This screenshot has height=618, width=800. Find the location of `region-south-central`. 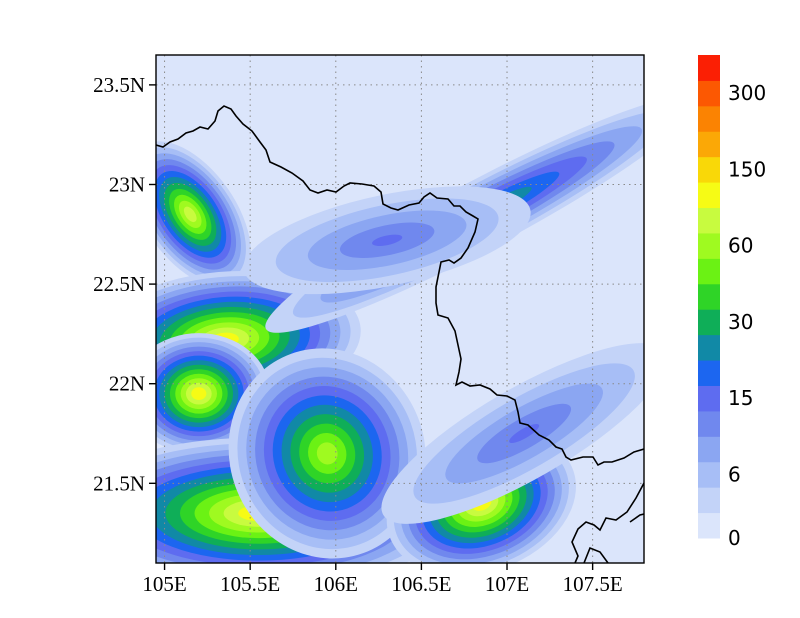

region-south-central is located at coordinates (327, 453).